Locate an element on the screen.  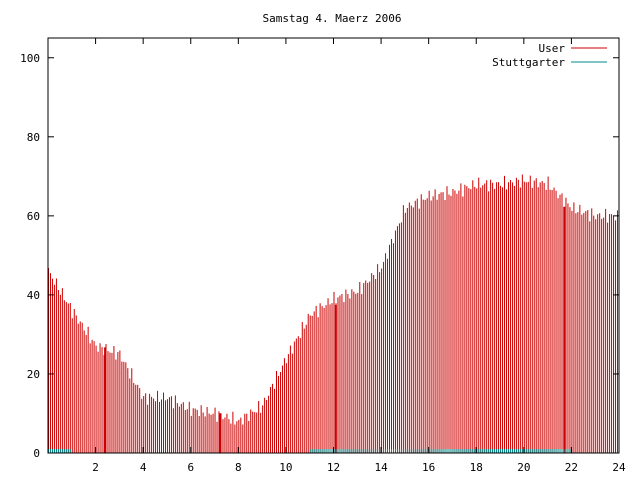
legend-label-user: User is located at coordinates (552, 48).